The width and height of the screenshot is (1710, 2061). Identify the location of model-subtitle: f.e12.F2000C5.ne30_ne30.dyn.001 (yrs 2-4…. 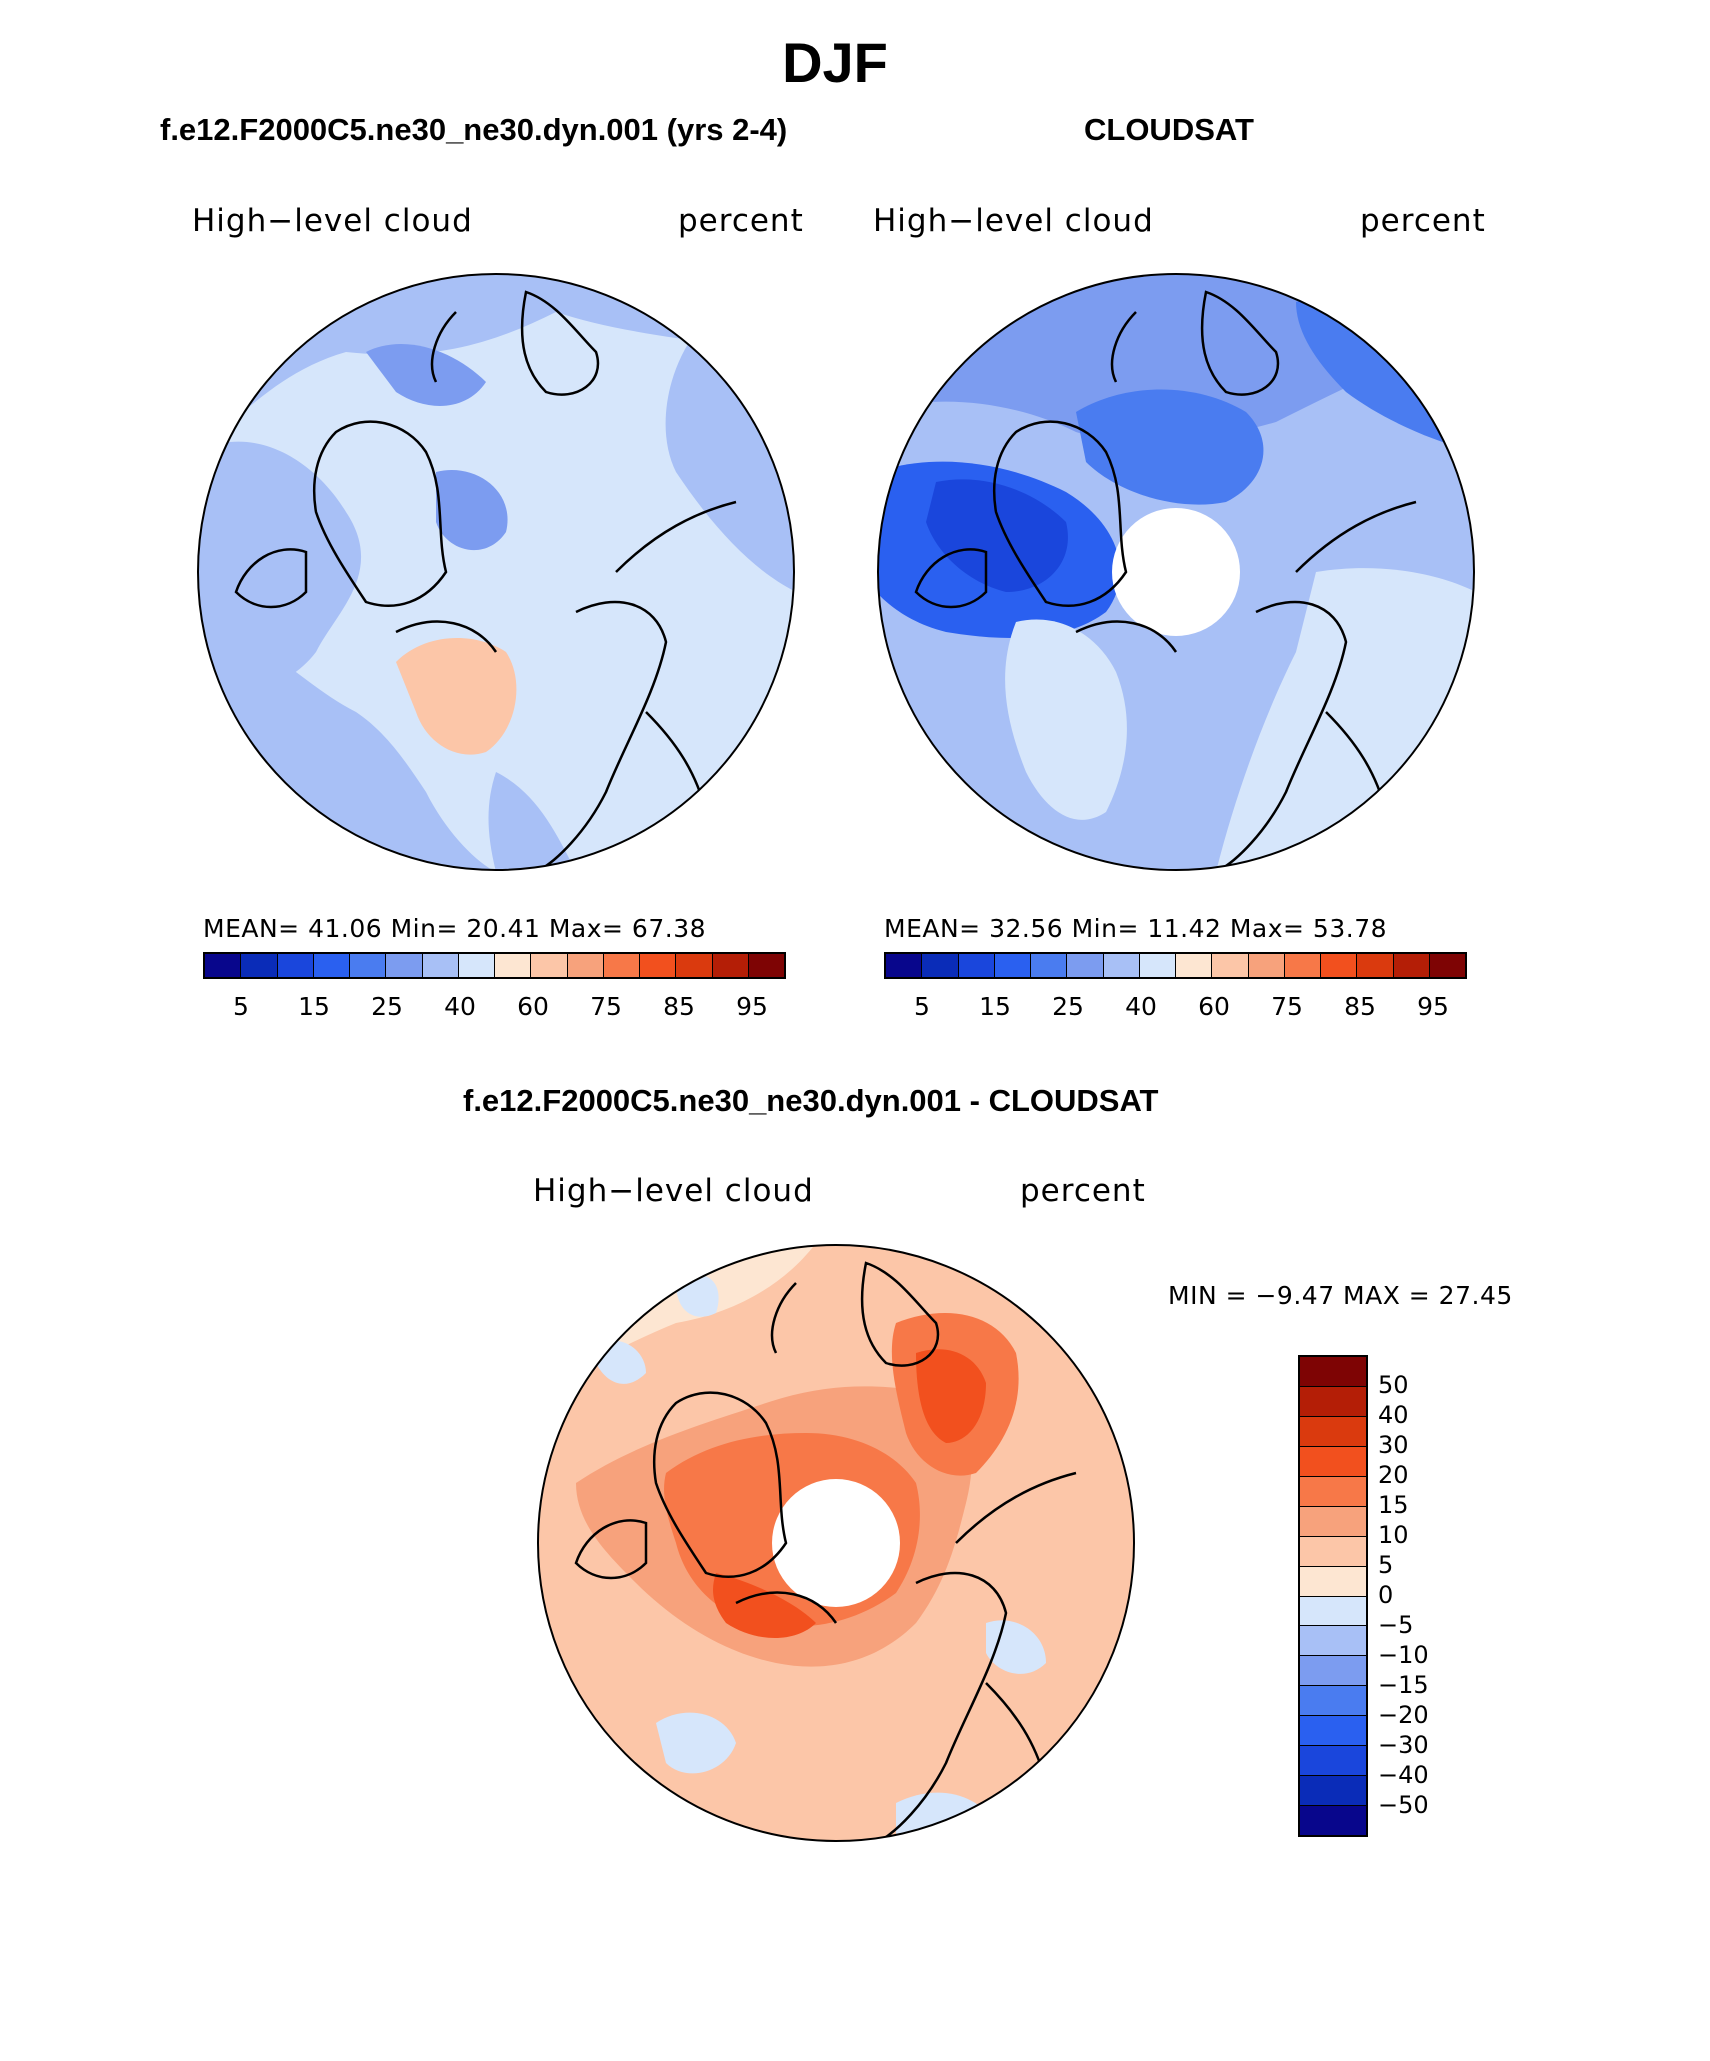
(474, 129).